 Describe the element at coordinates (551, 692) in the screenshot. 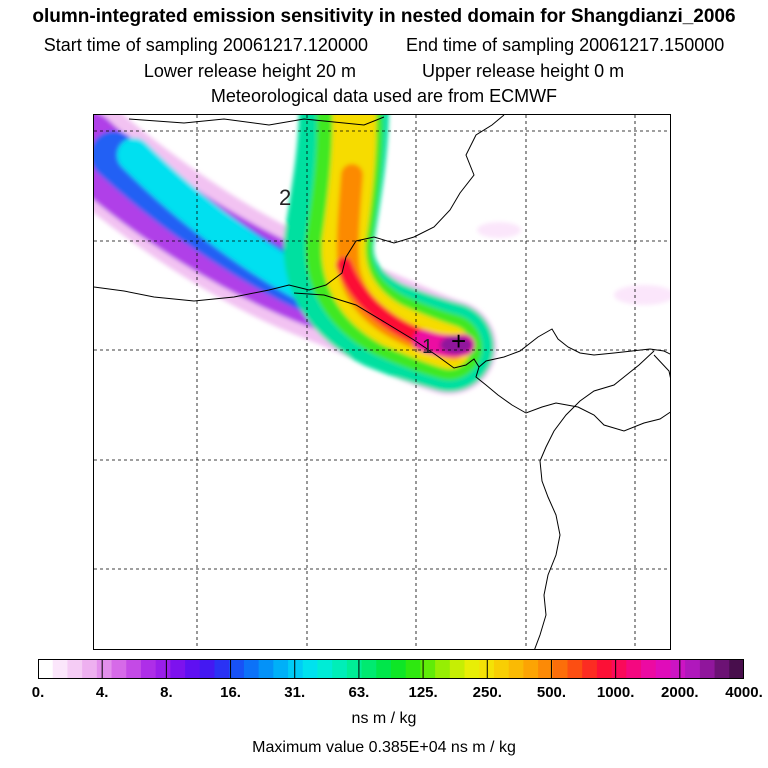

I see `colorbar-tick-label: 500.` at that location.